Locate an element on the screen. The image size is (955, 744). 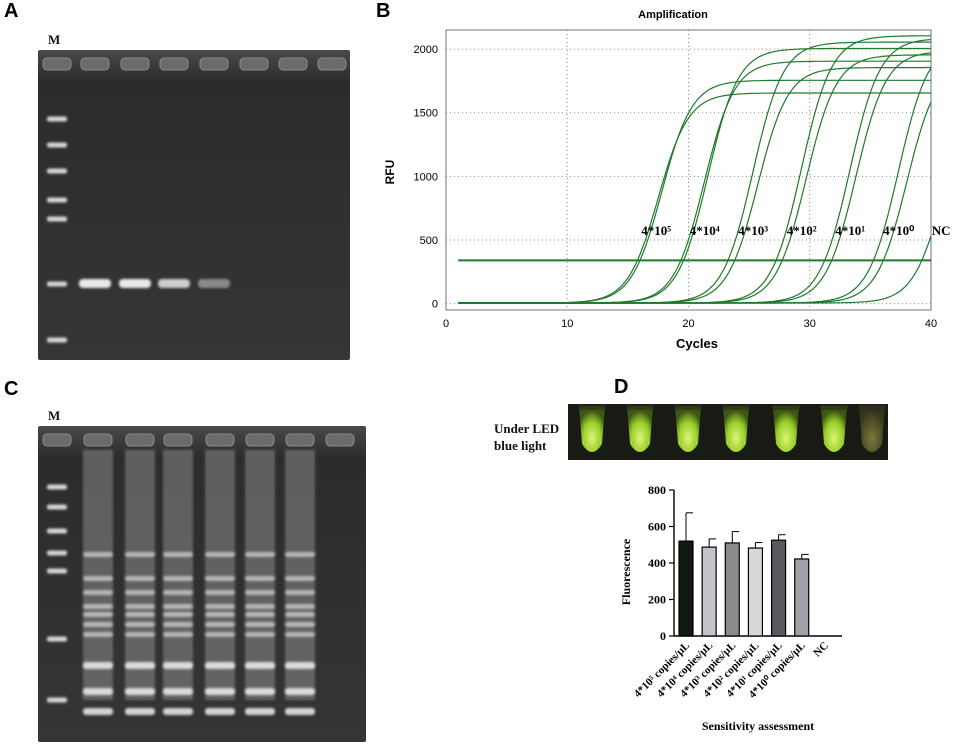
amplification-ylabel: RFU is located at coordinates (390, 172).